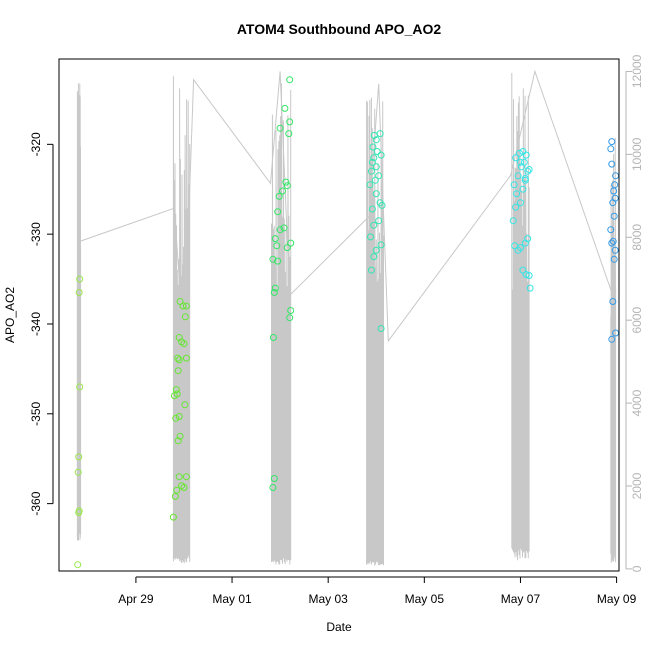 The width and height of the screenshot is (650, 650). I want to click on y-axis: -360 -350 -340 -330 -320, so click(41, 324).